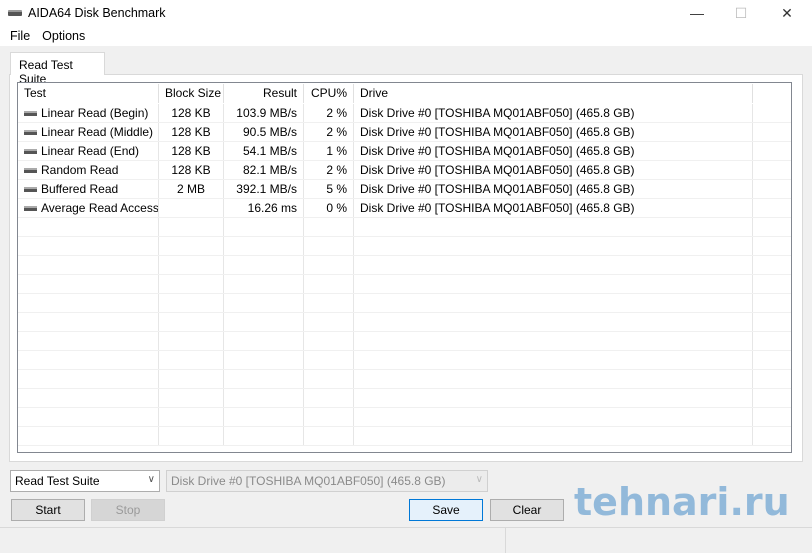 This screenshot has width=812, height=553. Describe the element at coordinates (329, 132) in the screenshot. I see `cell-cpu: 2 %` at that location.